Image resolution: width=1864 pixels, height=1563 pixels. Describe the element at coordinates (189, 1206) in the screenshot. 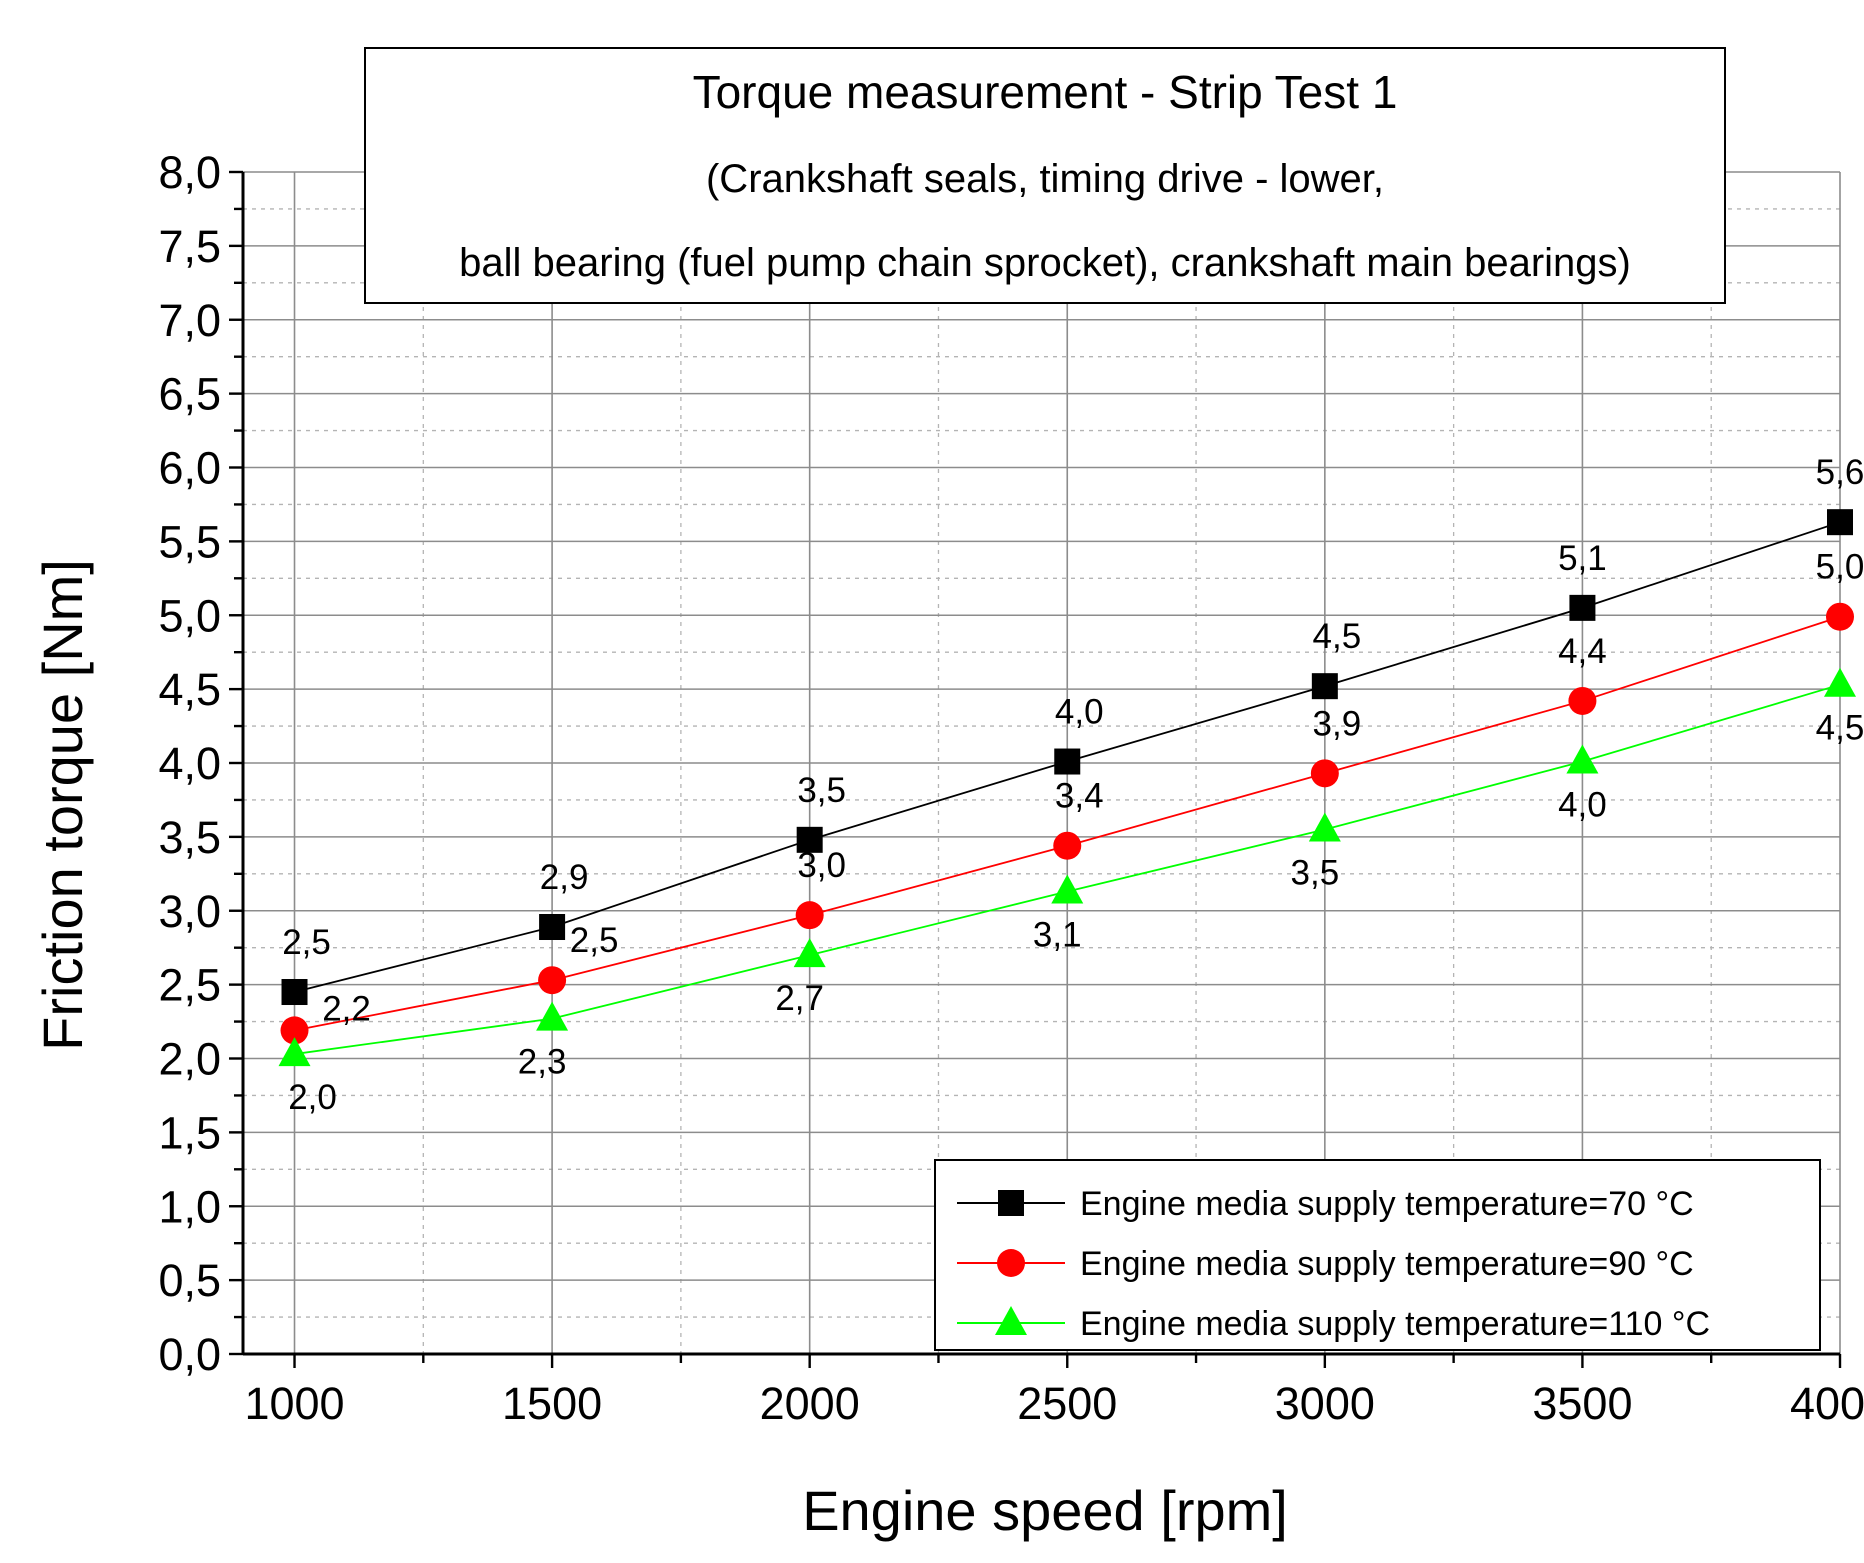

I see `y-tick-label: 1,0` at that location.